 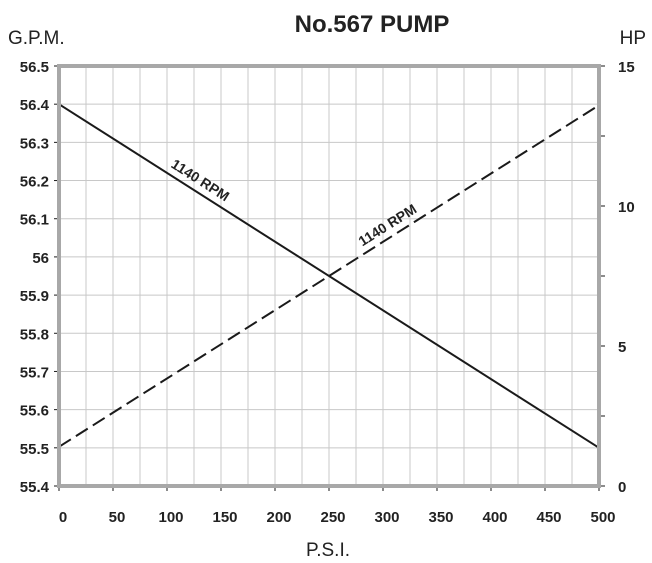 What do you see at coordinates (224, 517) in the screenshot?
I see `x-tick-label: 150` at bounding box center [224, 517].